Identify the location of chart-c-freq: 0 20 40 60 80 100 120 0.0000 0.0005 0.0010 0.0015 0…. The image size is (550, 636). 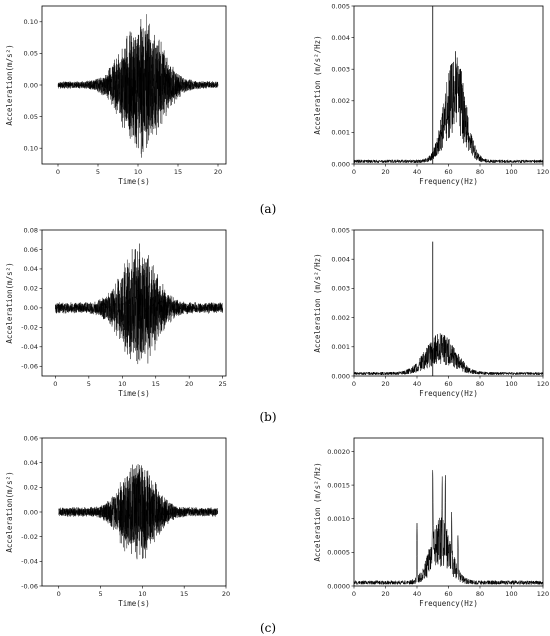
(431, 522).